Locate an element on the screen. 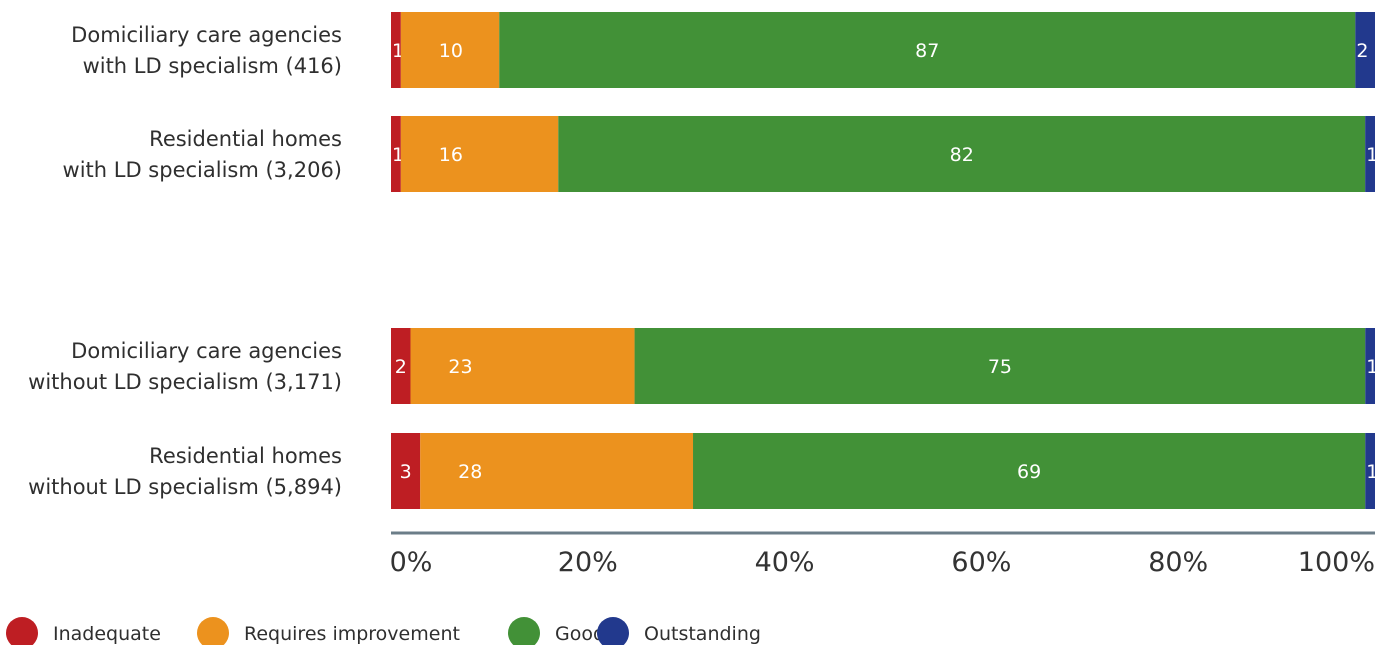  row-label: with LD specialism (416) is located at coordinates (212, 66).